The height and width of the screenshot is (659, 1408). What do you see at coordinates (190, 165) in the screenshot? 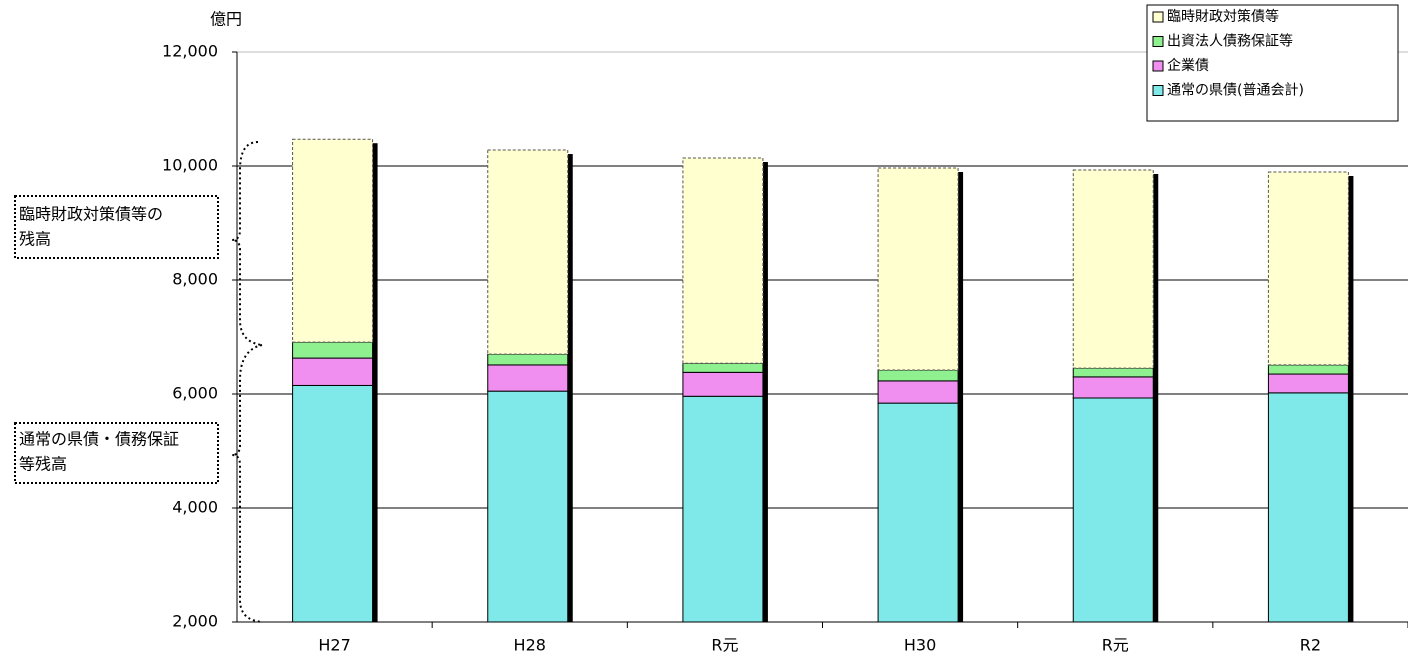
I see `y-tick-label: 10,000` at bounding box center [190, 165].